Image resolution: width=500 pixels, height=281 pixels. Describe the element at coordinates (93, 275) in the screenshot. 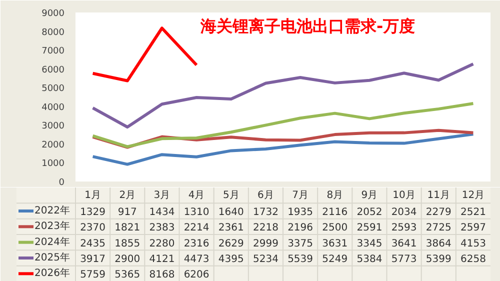

I see `data-label: 5759` at that location.